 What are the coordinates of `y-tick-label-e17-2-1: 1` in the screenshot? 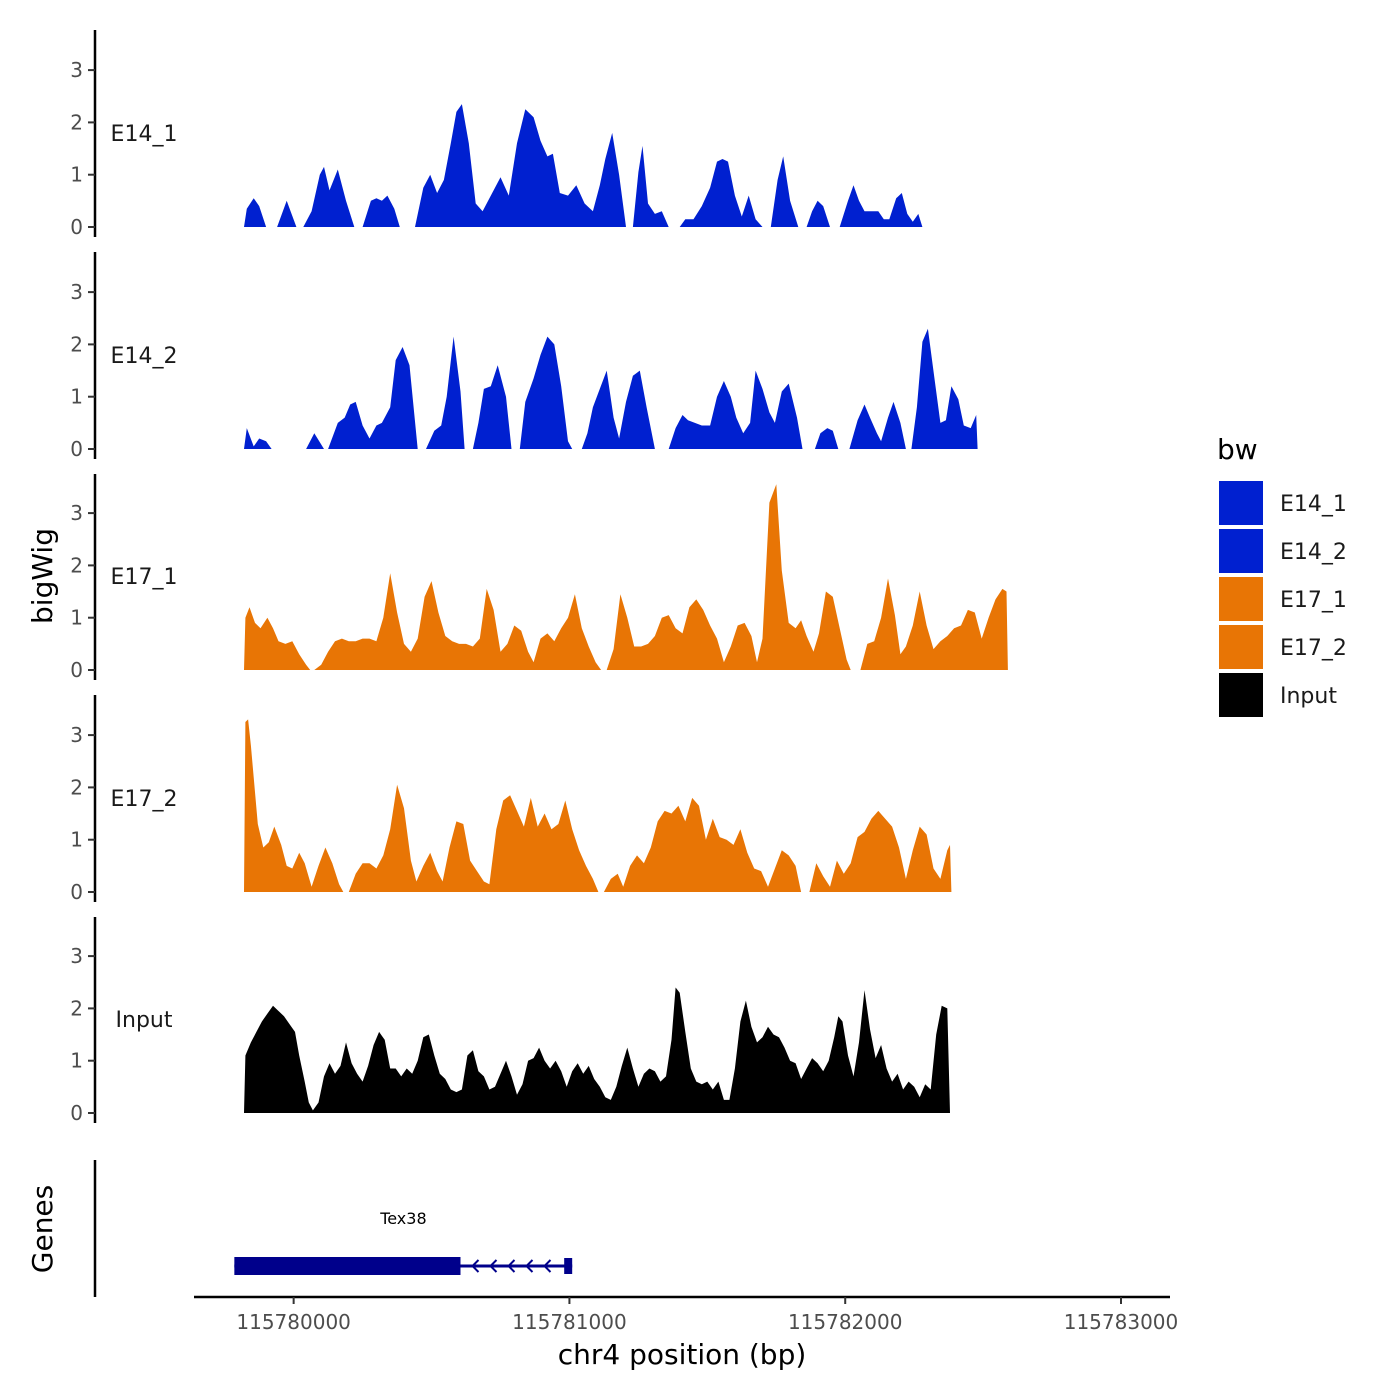 It's located at (76, 840).